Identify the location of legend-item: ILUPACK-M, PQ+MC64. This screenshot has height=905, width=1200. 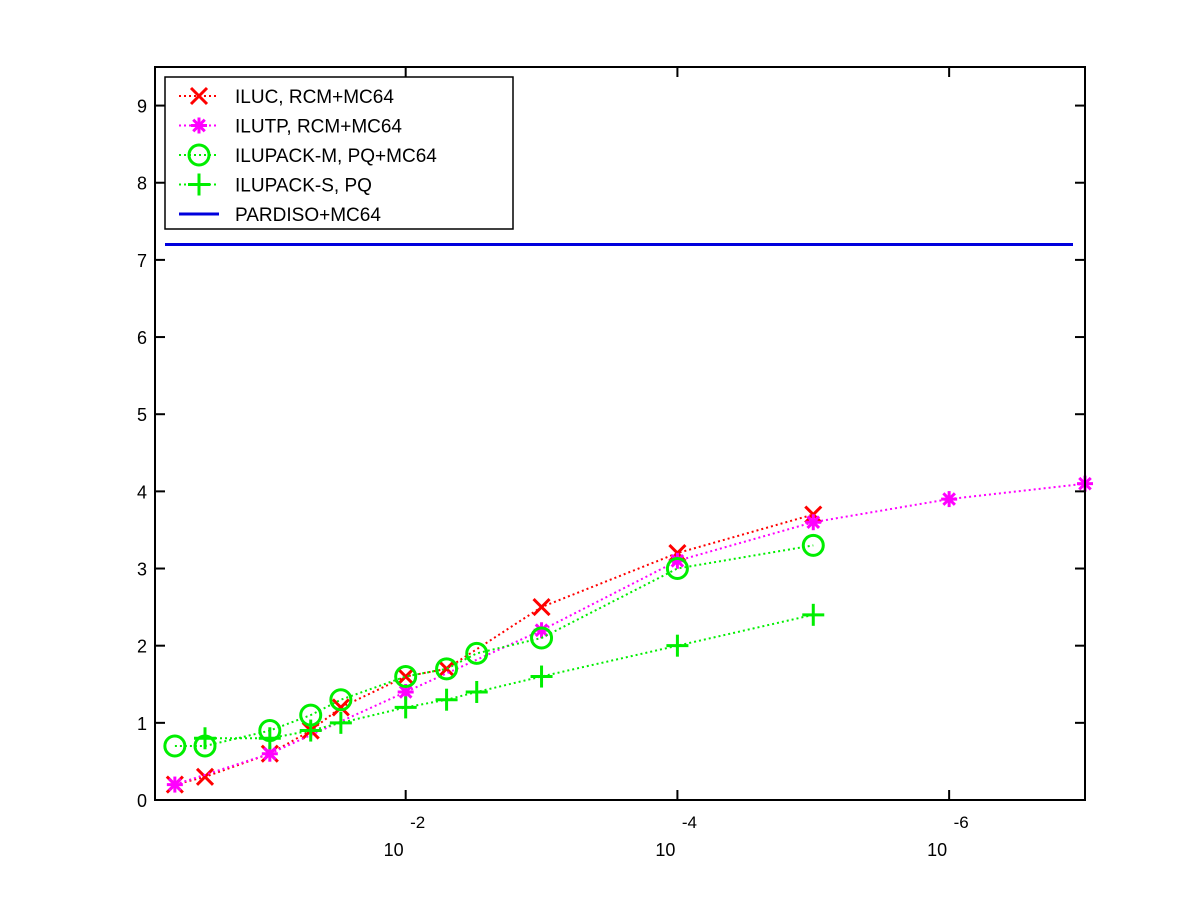
(308, 155).